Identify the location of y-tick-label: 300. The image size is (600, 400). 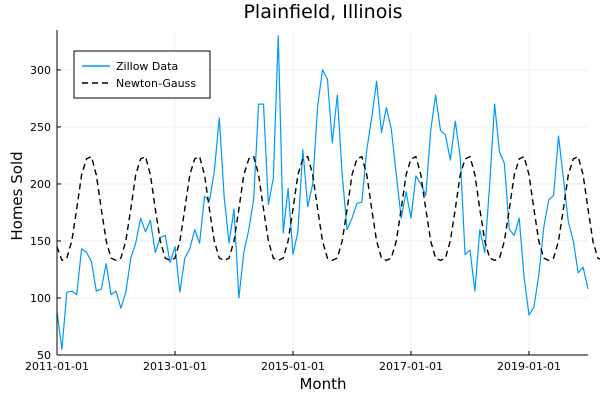
(40, 70).